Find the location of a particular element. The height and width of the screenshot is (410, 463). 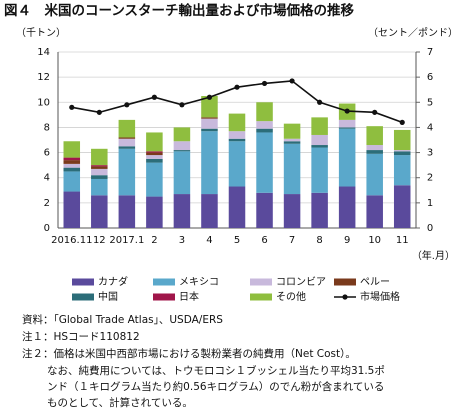

y-tick-label: 6 is located at coordinates (47, 153).